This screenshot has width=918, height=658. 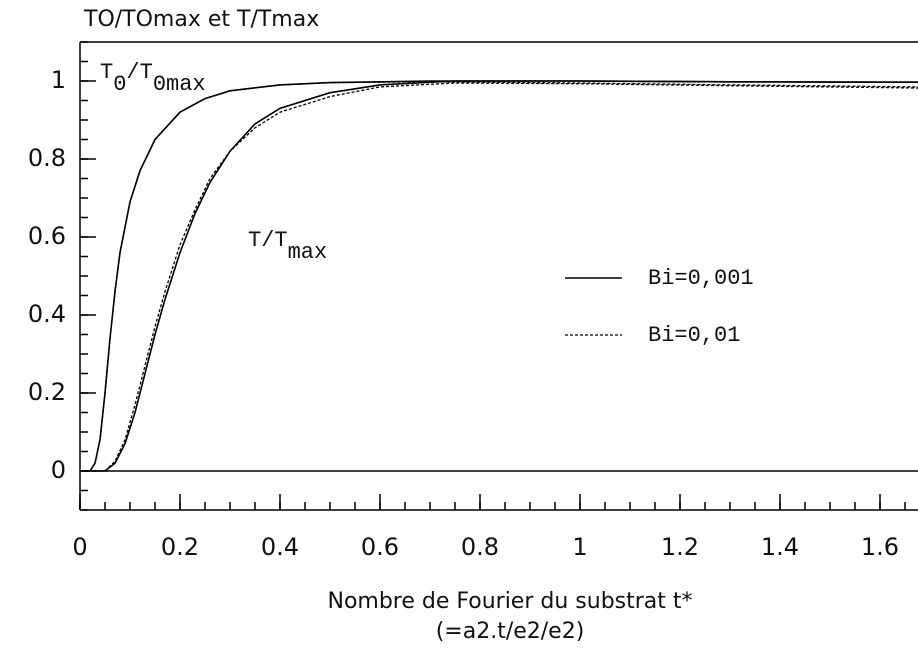 I want to click on y-tick-label: 0.4, so click(x=47, y=314).